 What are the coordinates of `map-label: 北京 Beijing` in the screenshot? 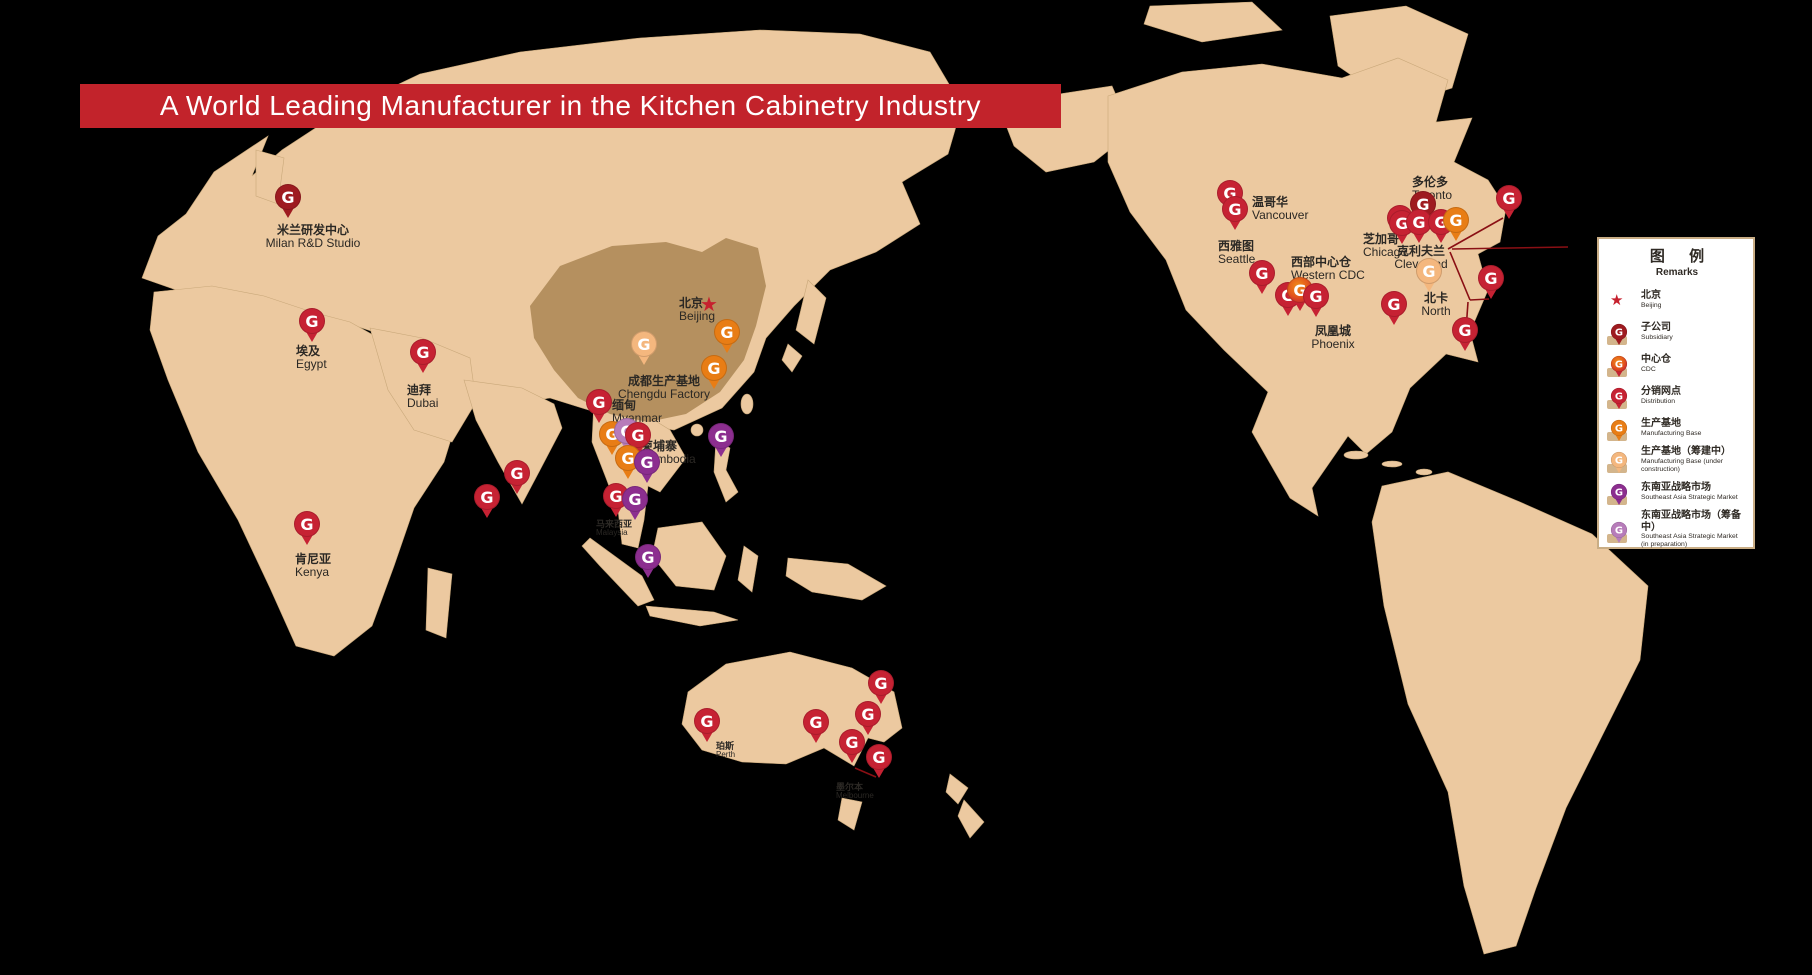 It's located at (697, 310).